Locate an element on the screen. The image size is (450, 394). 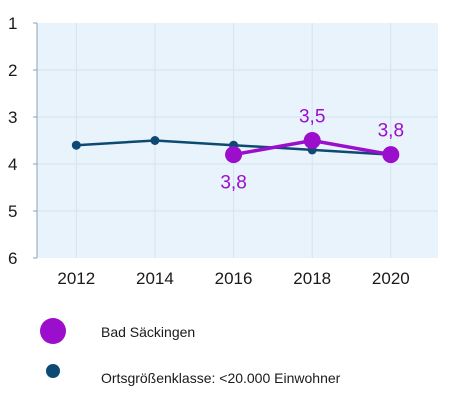
legend-item-ortsgroessenklasse: Ortsgrößenklasse: <20.000 Einwohner is located at coordinates (225, 379).